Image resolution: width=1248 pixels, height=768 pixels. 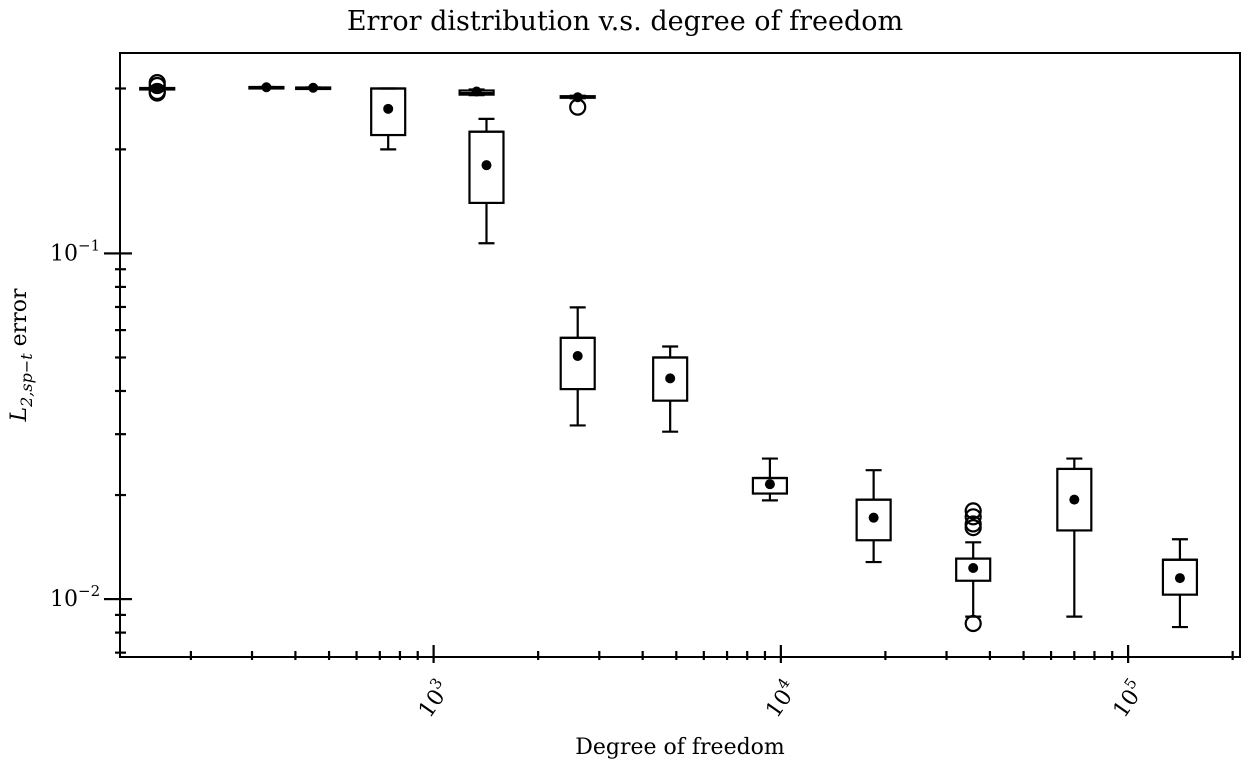 I want to click on y-tick-label: 10⁻², so click(x=75, y=597).